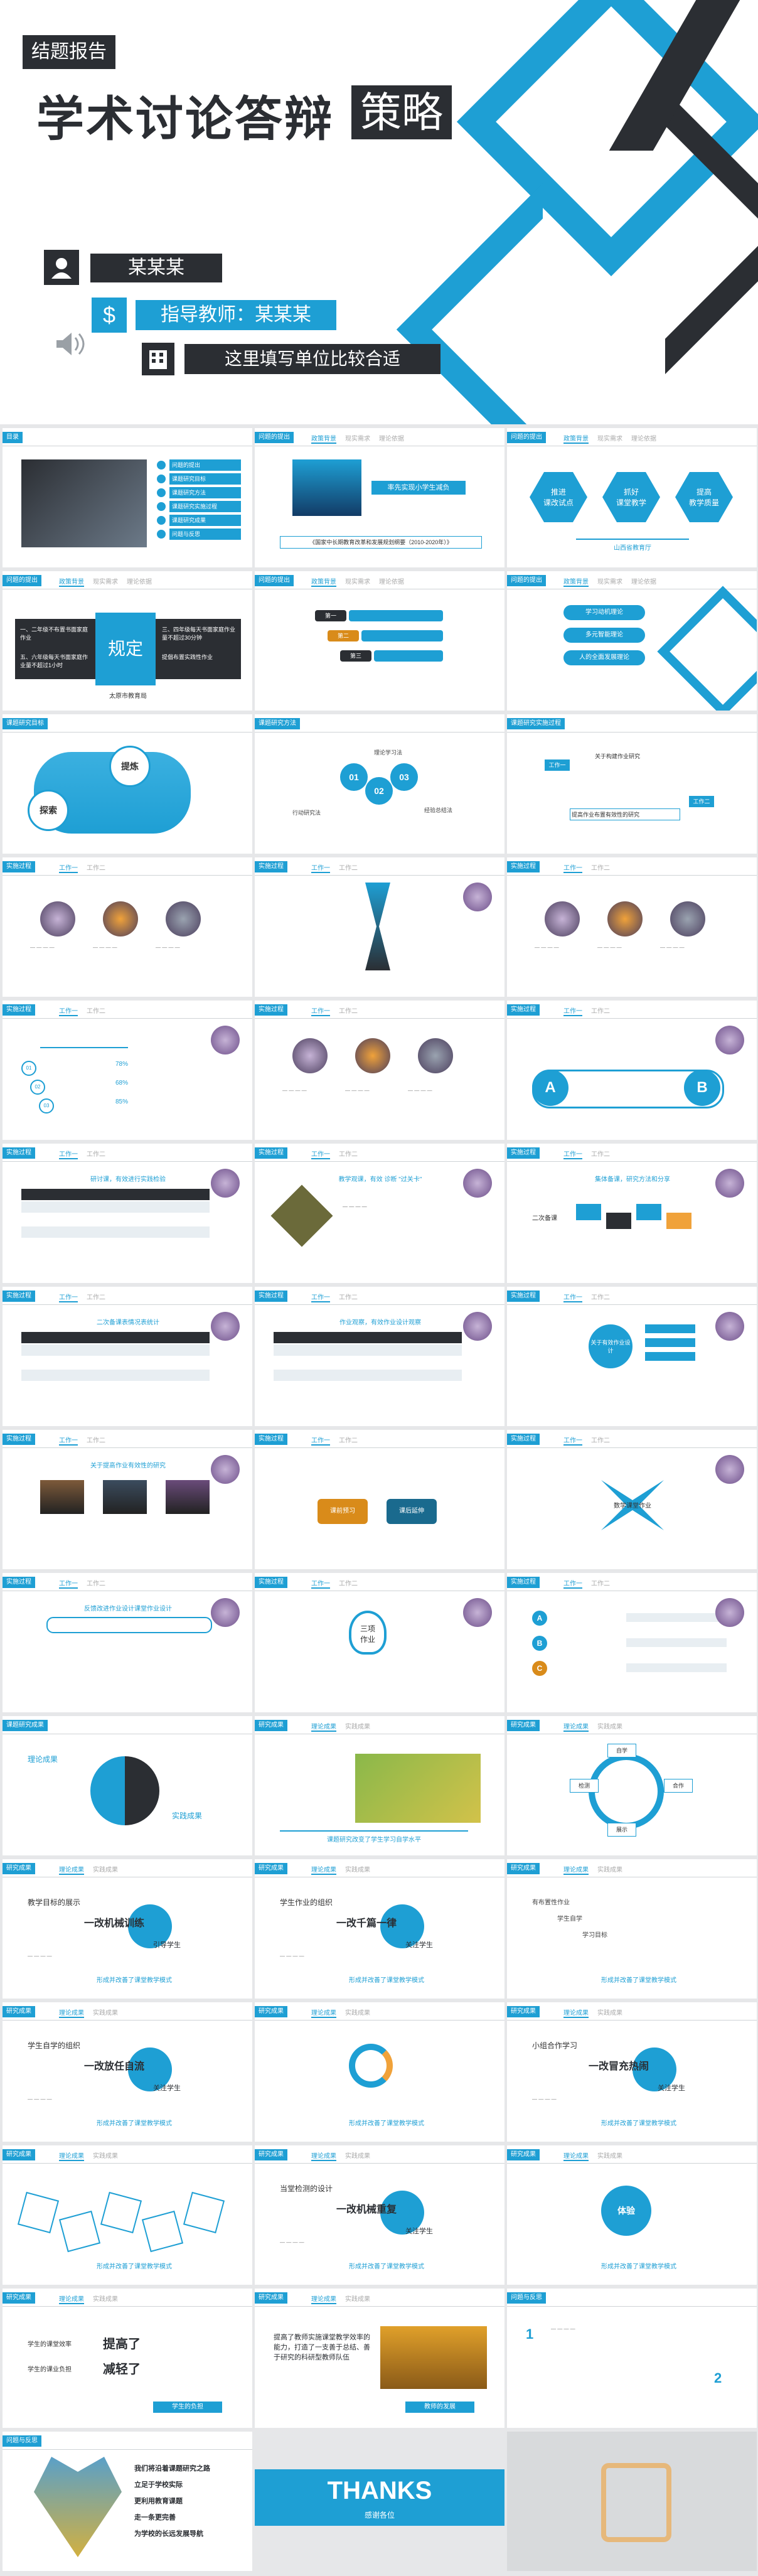 Image resolution: width=758 pixels, height=2576 pixels. Describe the element at coordinates (730, 1612) in the screenshot. I see `corner-photo` at that location.